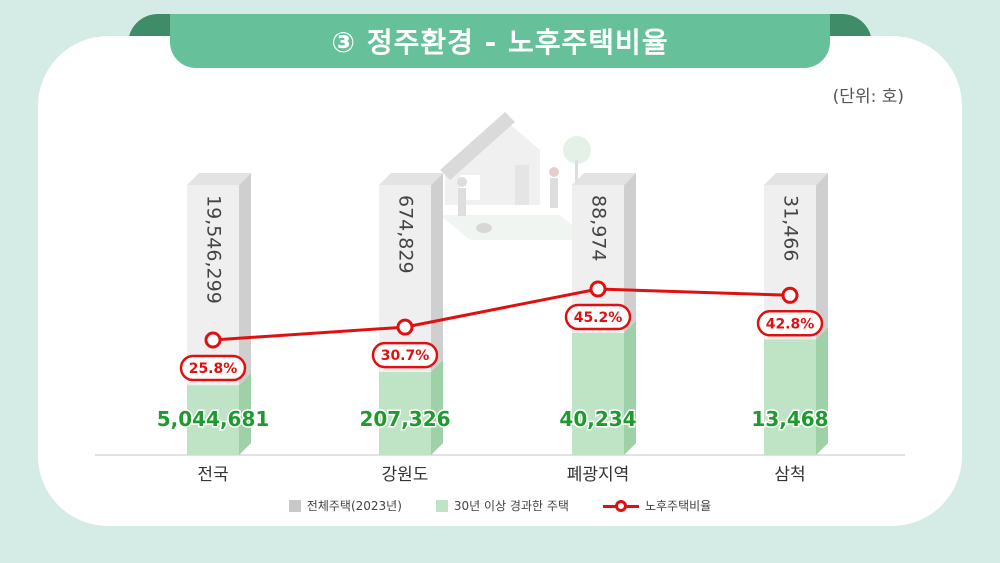 Image resolution: width=1000 pixels, height=563 pixels. Describe the element at coordinates (404, 419) in the screenshot. I see `old-value-label-1: 207,326` at that location.